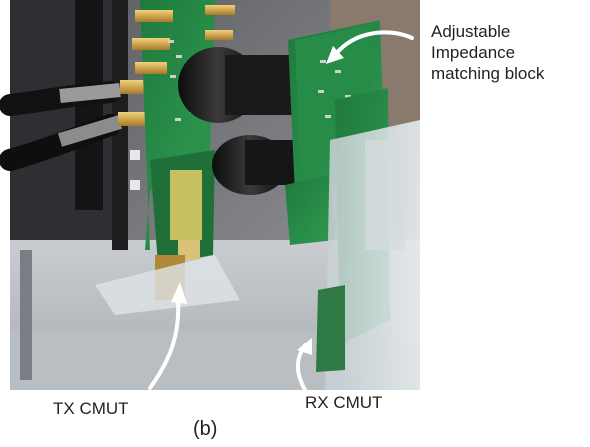  I want to click on tx-cmut-label: TX CMUT, so click(91, 408).